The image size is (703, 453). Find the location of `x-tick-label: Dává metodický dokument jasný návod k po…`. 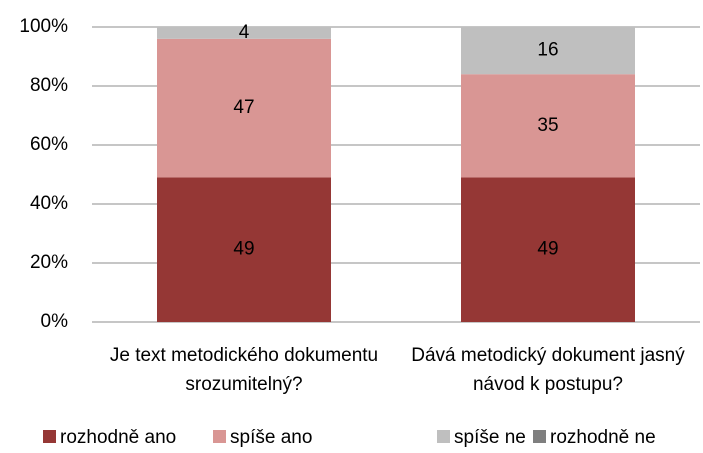

x-tick-label: Dává metodický dokument jasný návod k po… is located at coordinates (548, 370).